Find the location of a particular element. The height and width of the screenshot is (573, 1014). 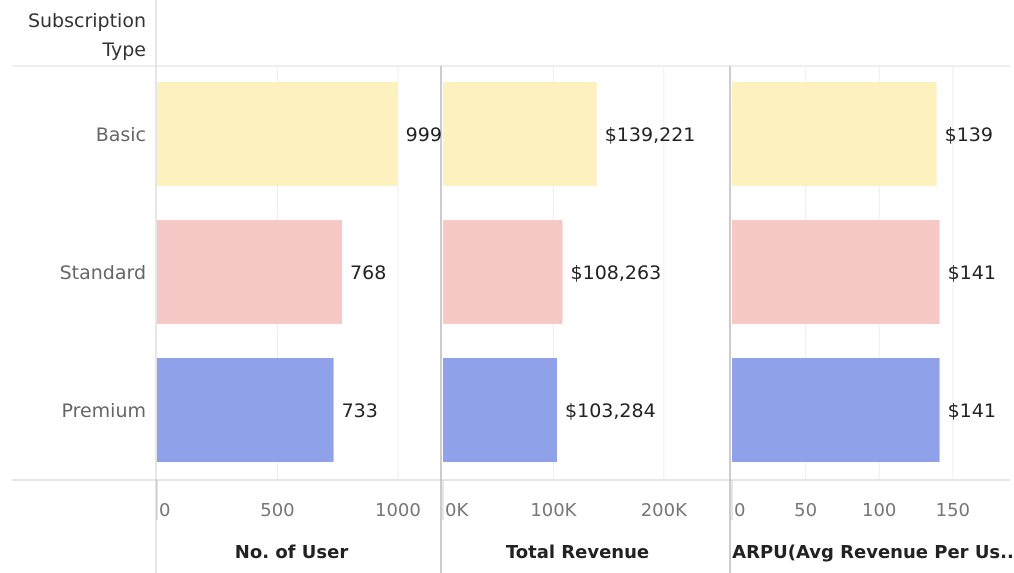

value-label-panel2-basic: $139,221 is located at coordinates (650, 135).